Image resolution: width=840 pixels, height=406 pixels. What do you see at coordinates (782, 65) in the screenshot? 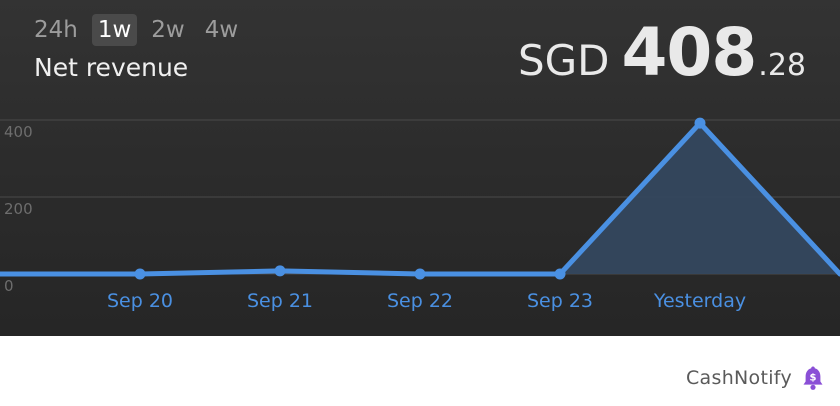
I see `amount-decimal: .28` at bounding box center [782, 65].